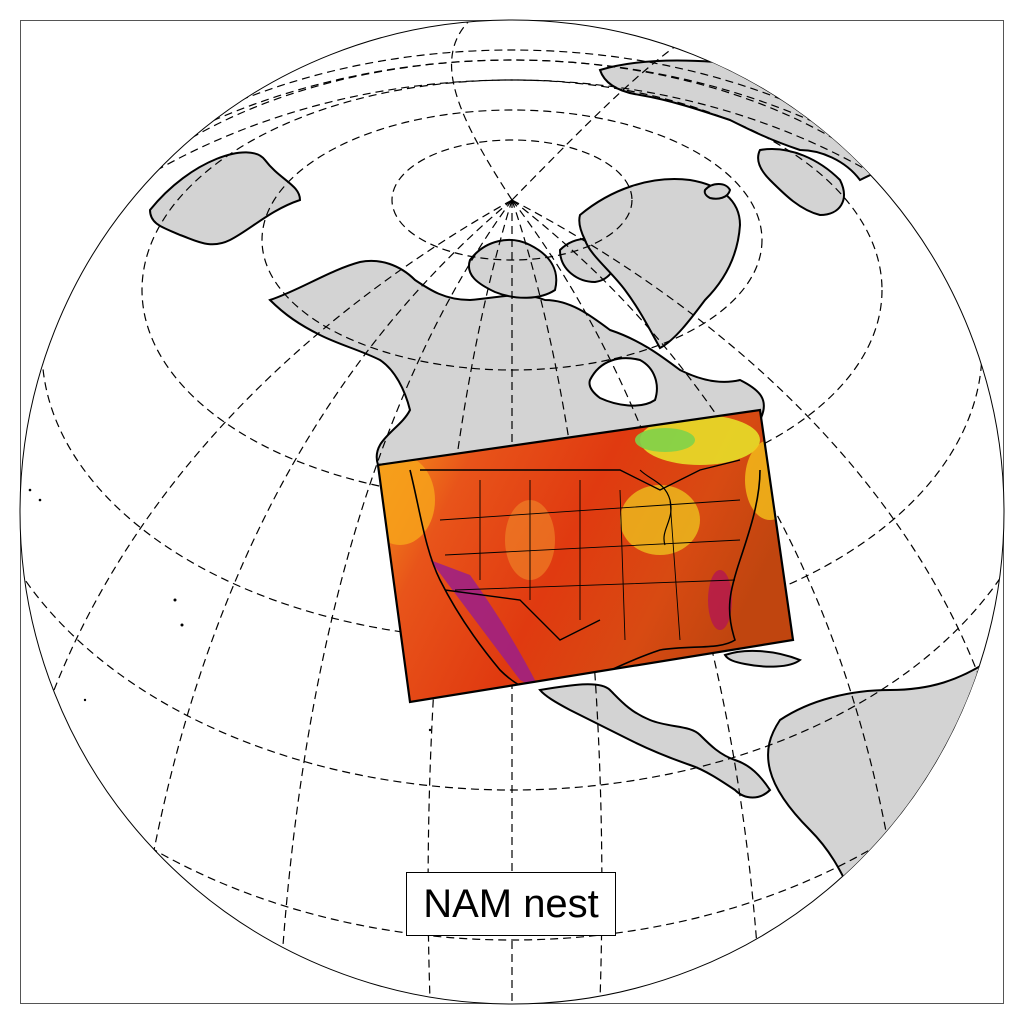 The height and width of the screenshot is (1024, 1024). Describe the element at coordinates (655, 507) in the screenshot. I see `great-lakes-outline` at that location.